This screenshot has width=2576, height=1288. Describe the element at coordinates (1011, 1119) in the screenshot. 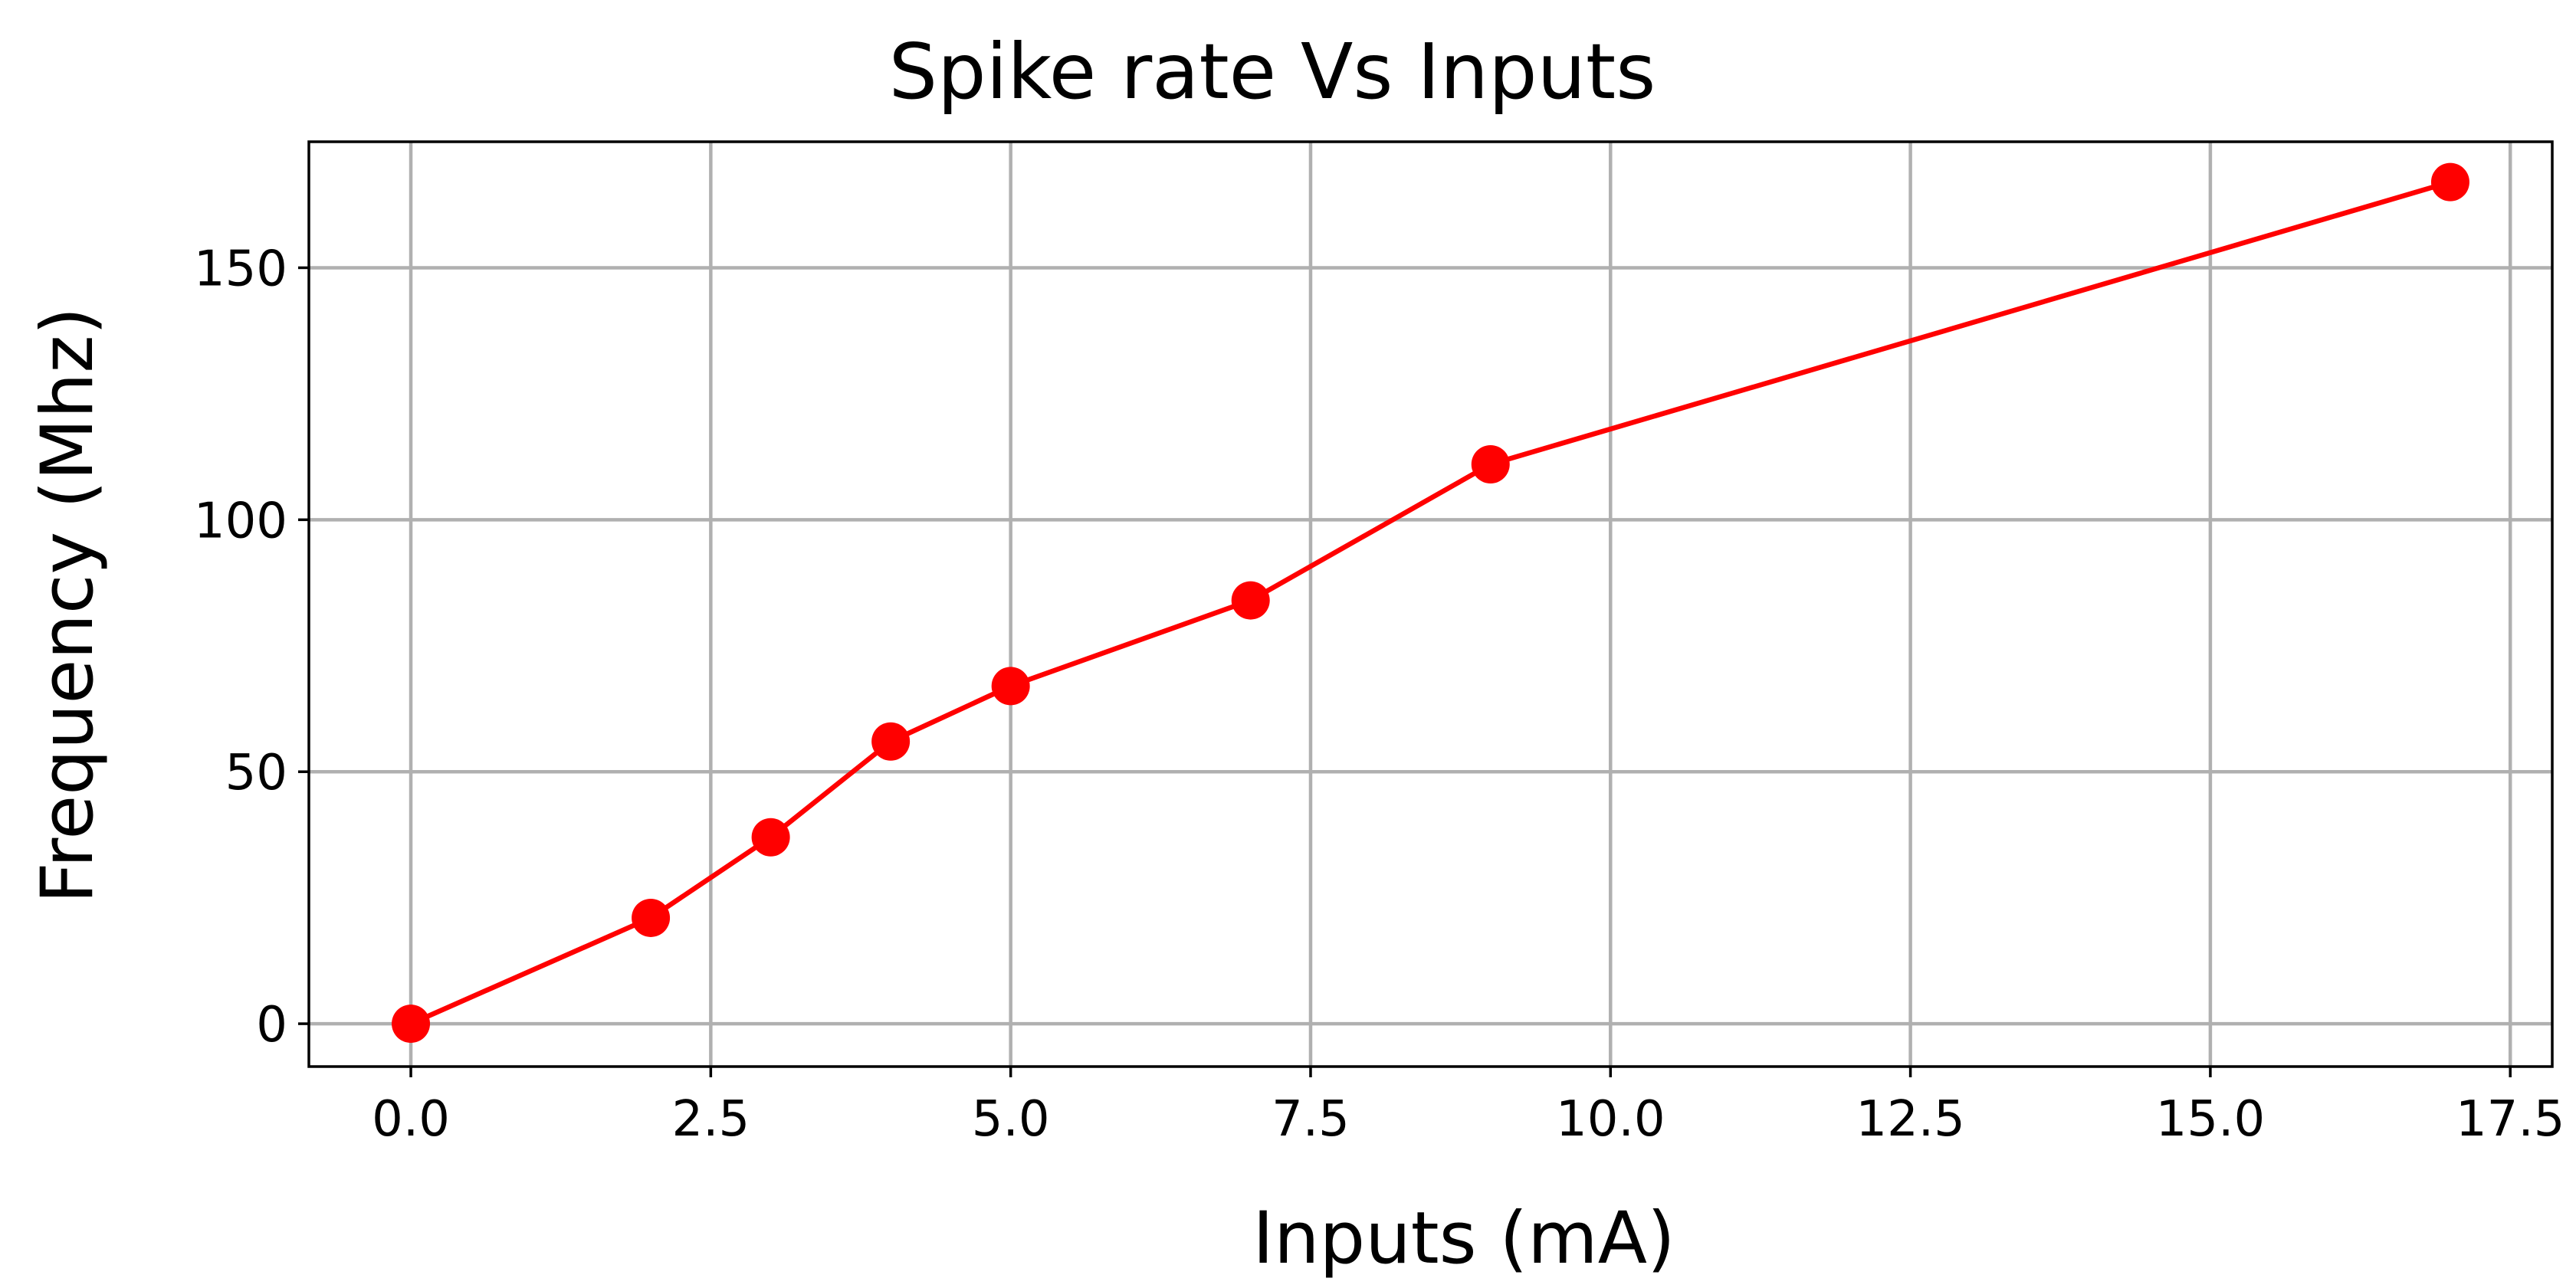

I see `x-tick-label: 5.0` at that location.